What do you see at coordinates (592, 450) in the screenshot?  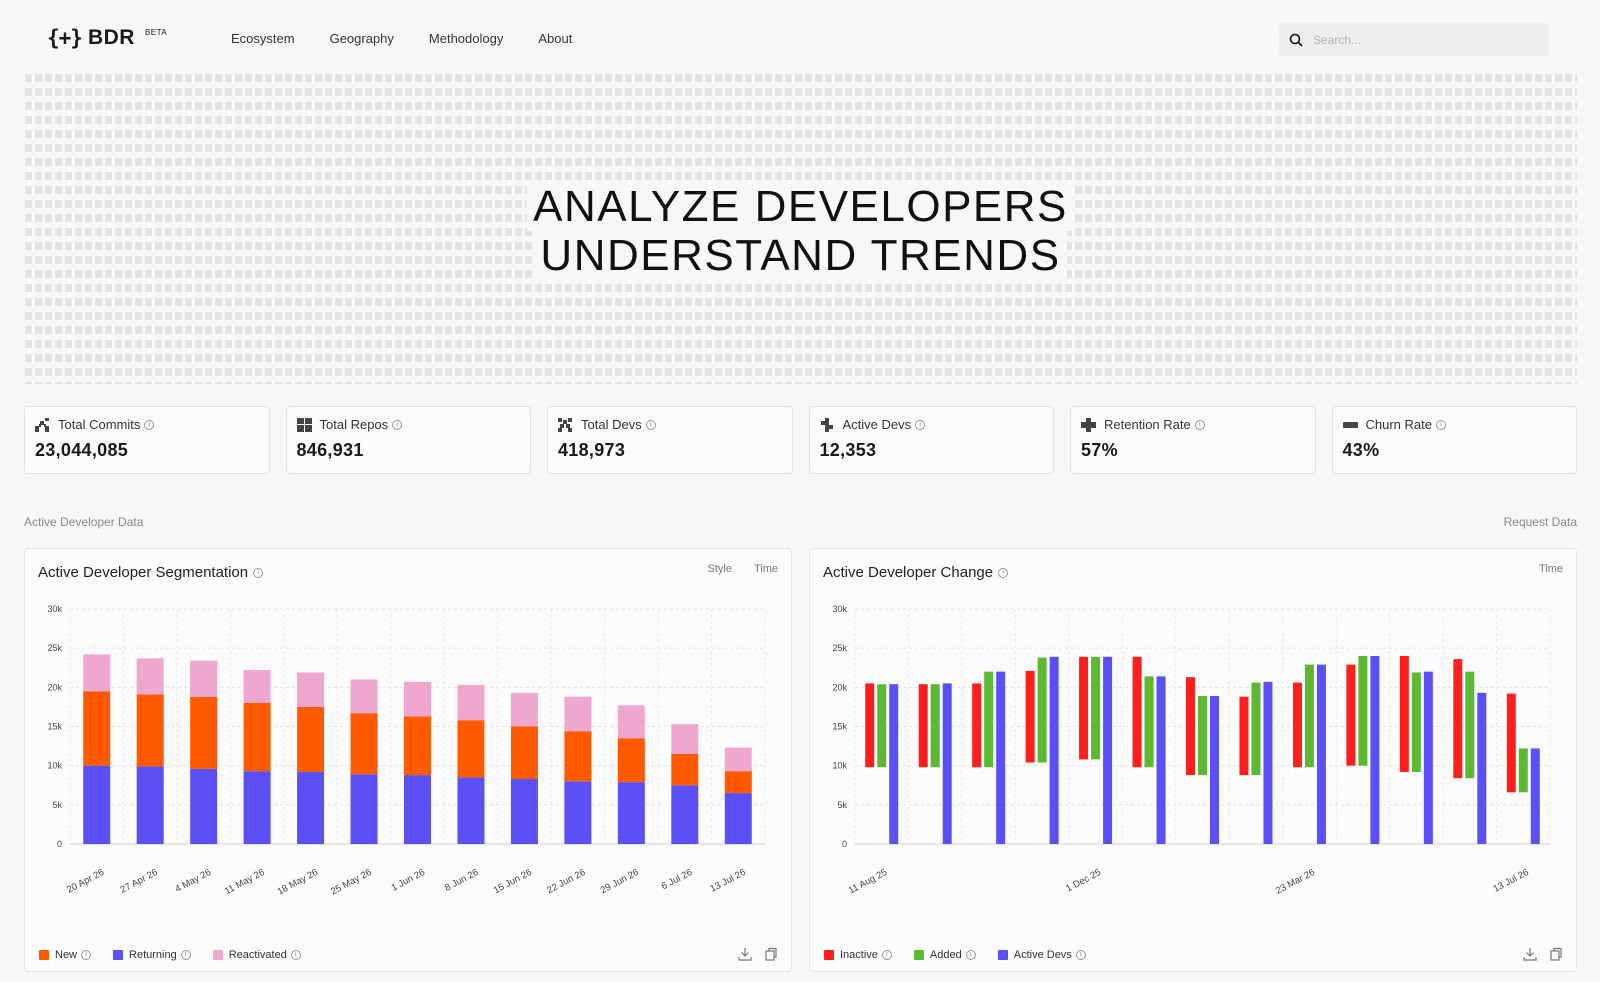 I see `stat-value: 418,973` at bounding box center [592, 450].